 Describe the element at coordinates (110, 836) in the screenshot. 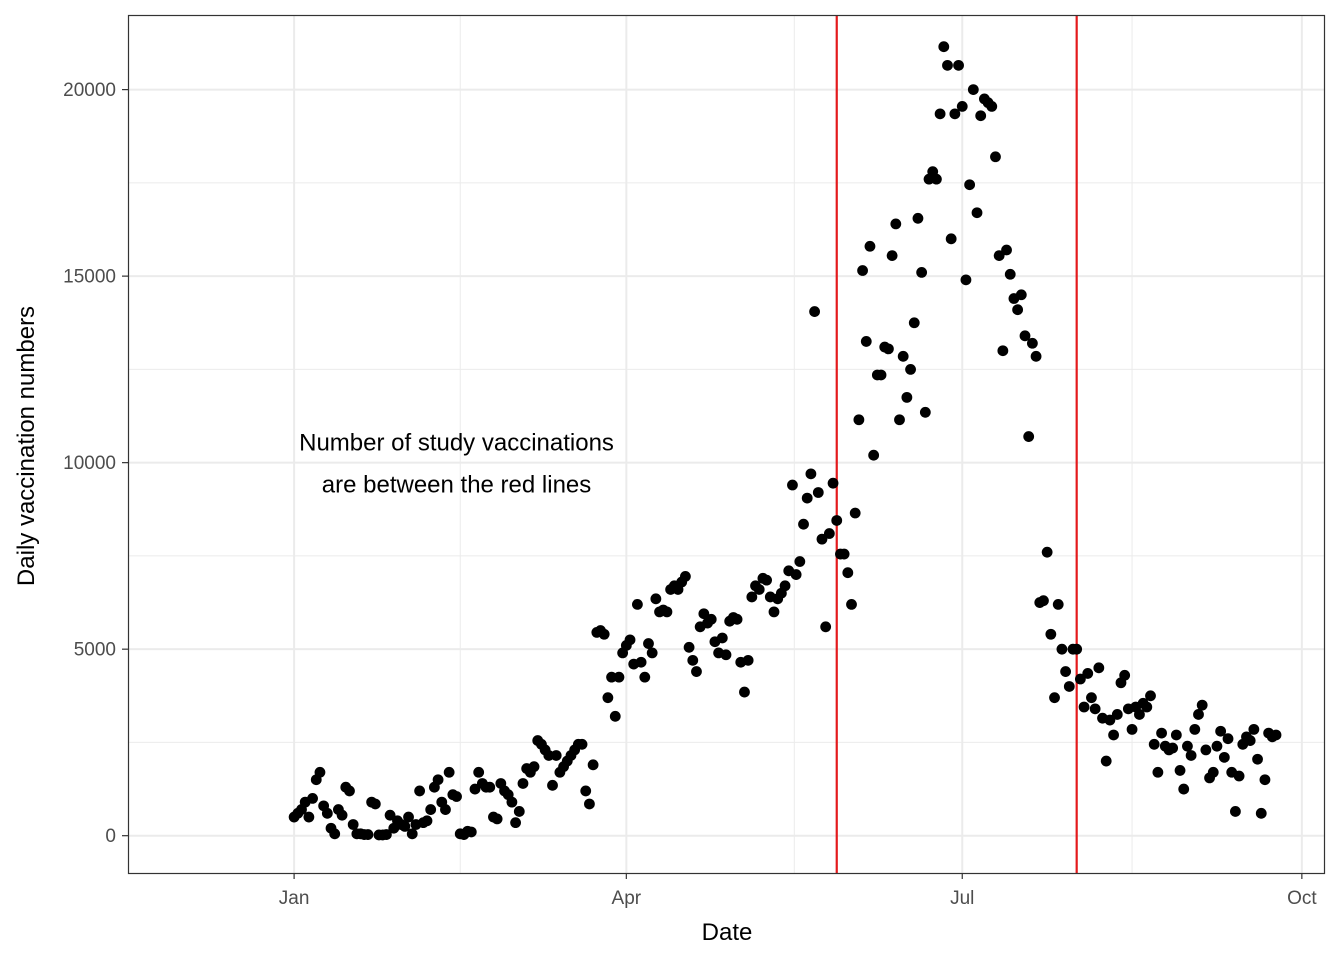

I see `y-tick-label: 0` at that location.